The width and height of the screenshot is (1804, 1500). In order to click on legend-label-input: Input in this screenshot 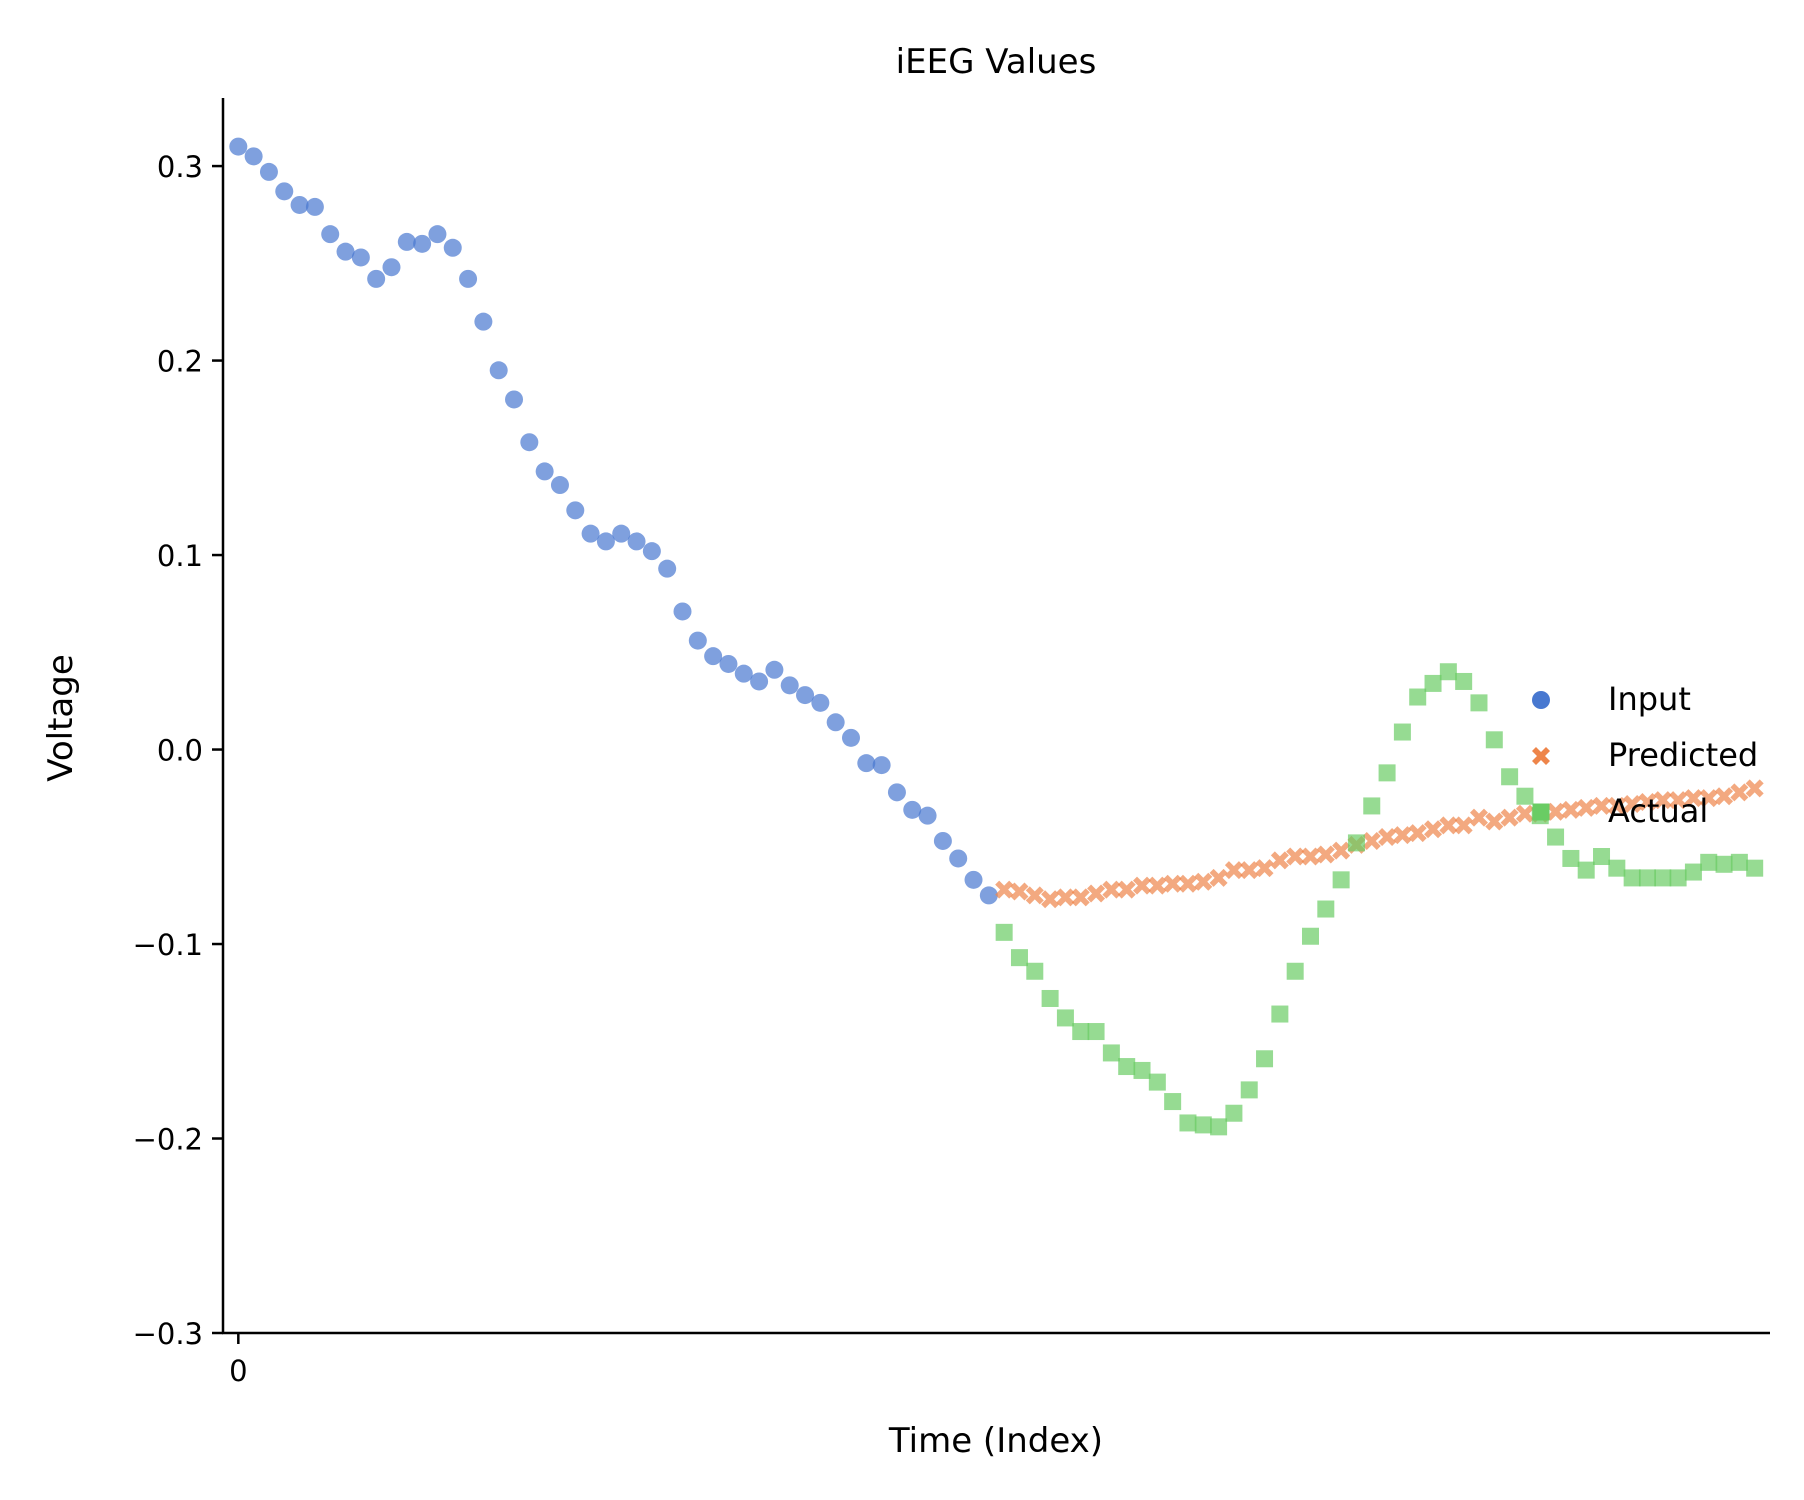, I will do `click(1649, 699)`.